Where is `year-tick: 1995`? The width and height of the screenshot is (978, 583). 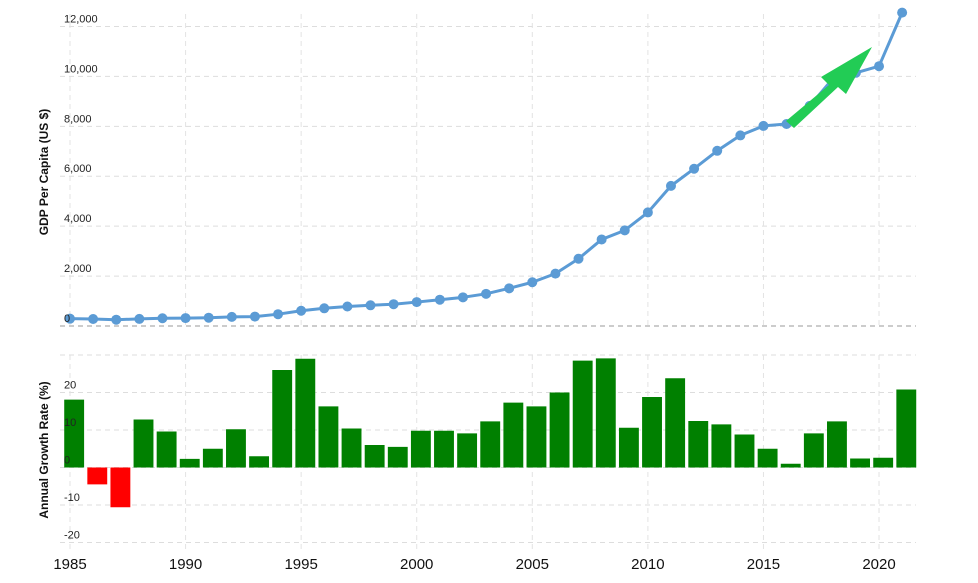
year-tick: 1995 is located at coordinates (300, 564).